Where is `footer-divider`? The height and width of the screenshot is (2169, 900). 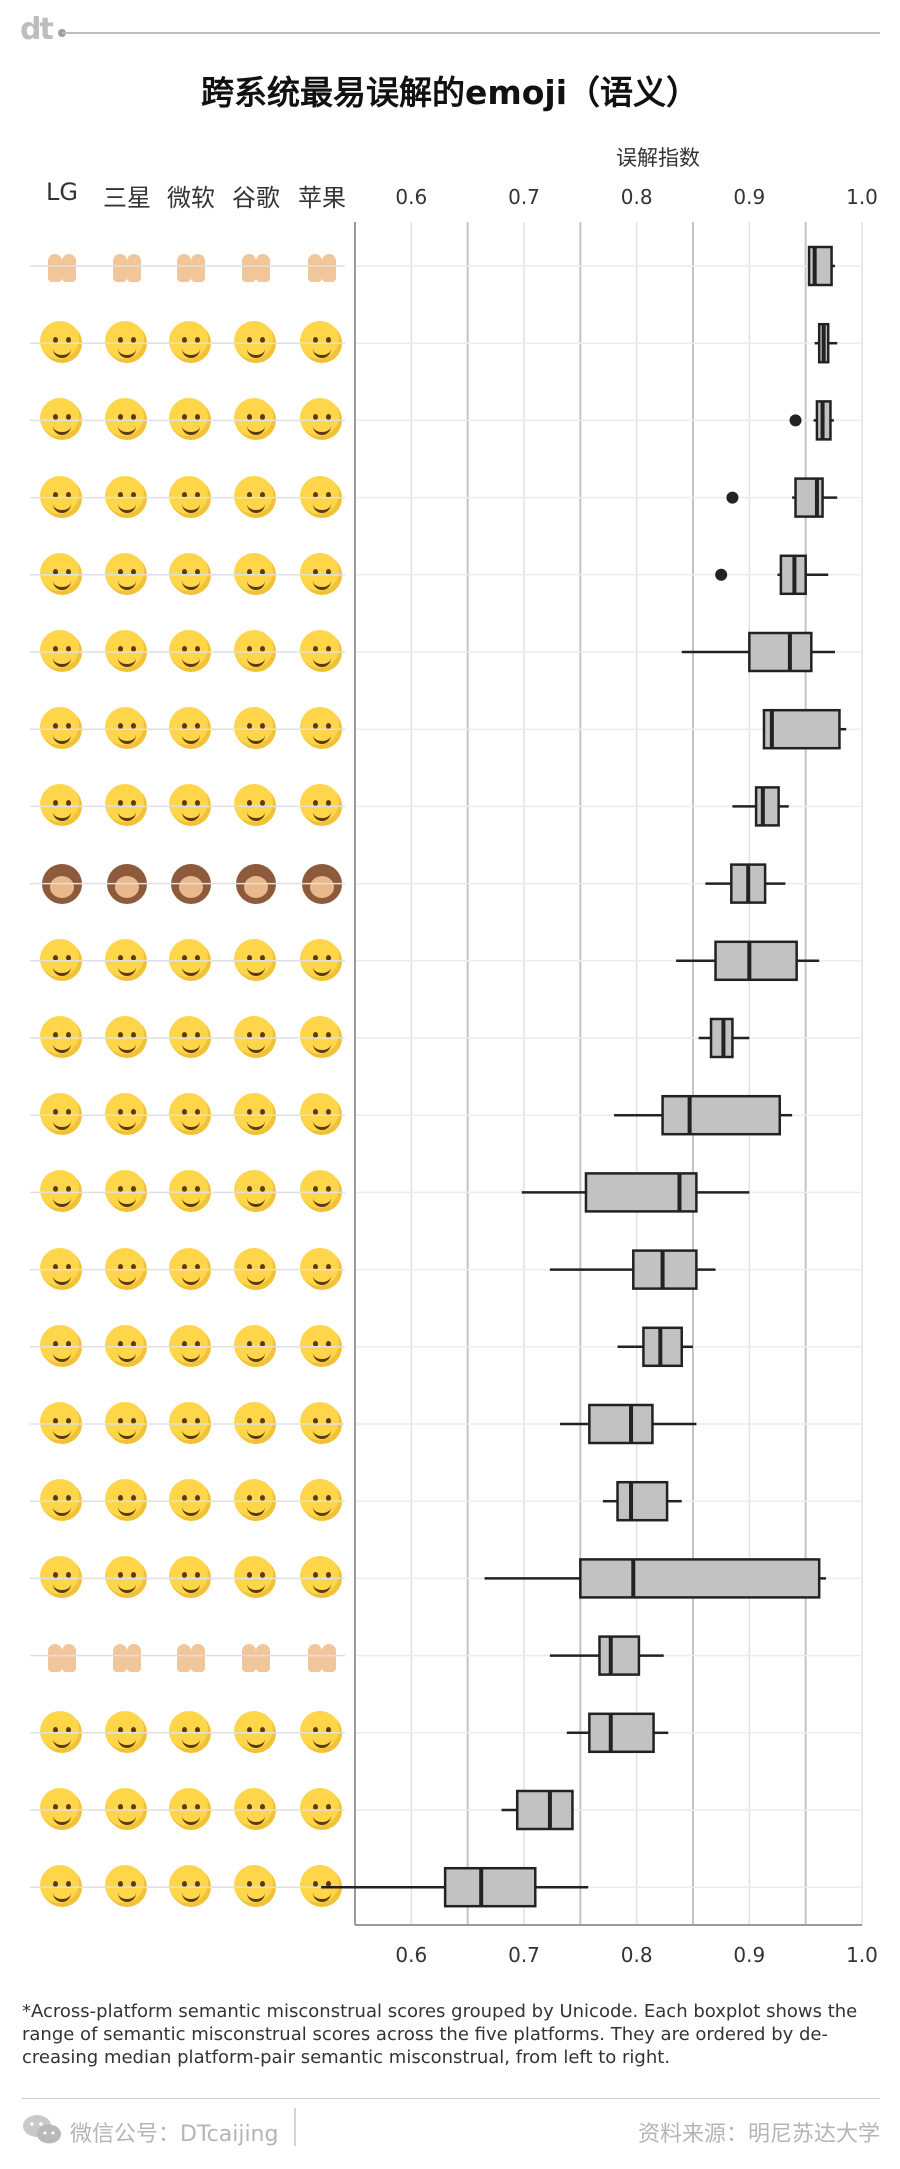
footer-divider is located at coordinates (295, 2127).